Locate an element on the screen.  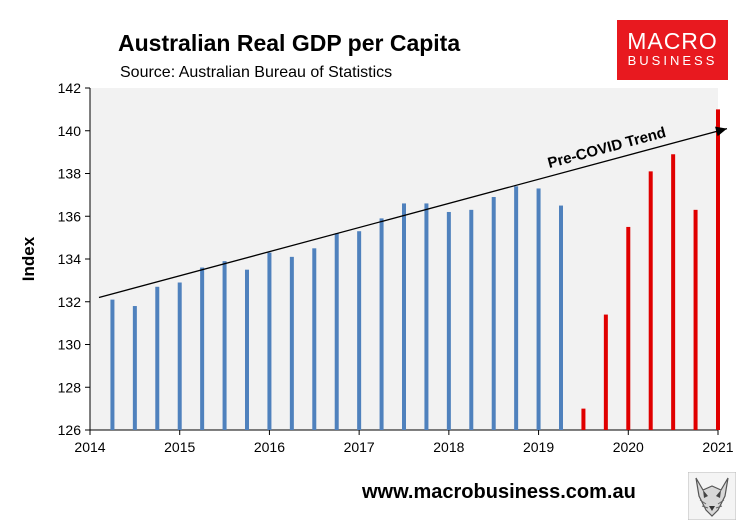
x-tick-label: 2016 is located at coordinates (269, 447).